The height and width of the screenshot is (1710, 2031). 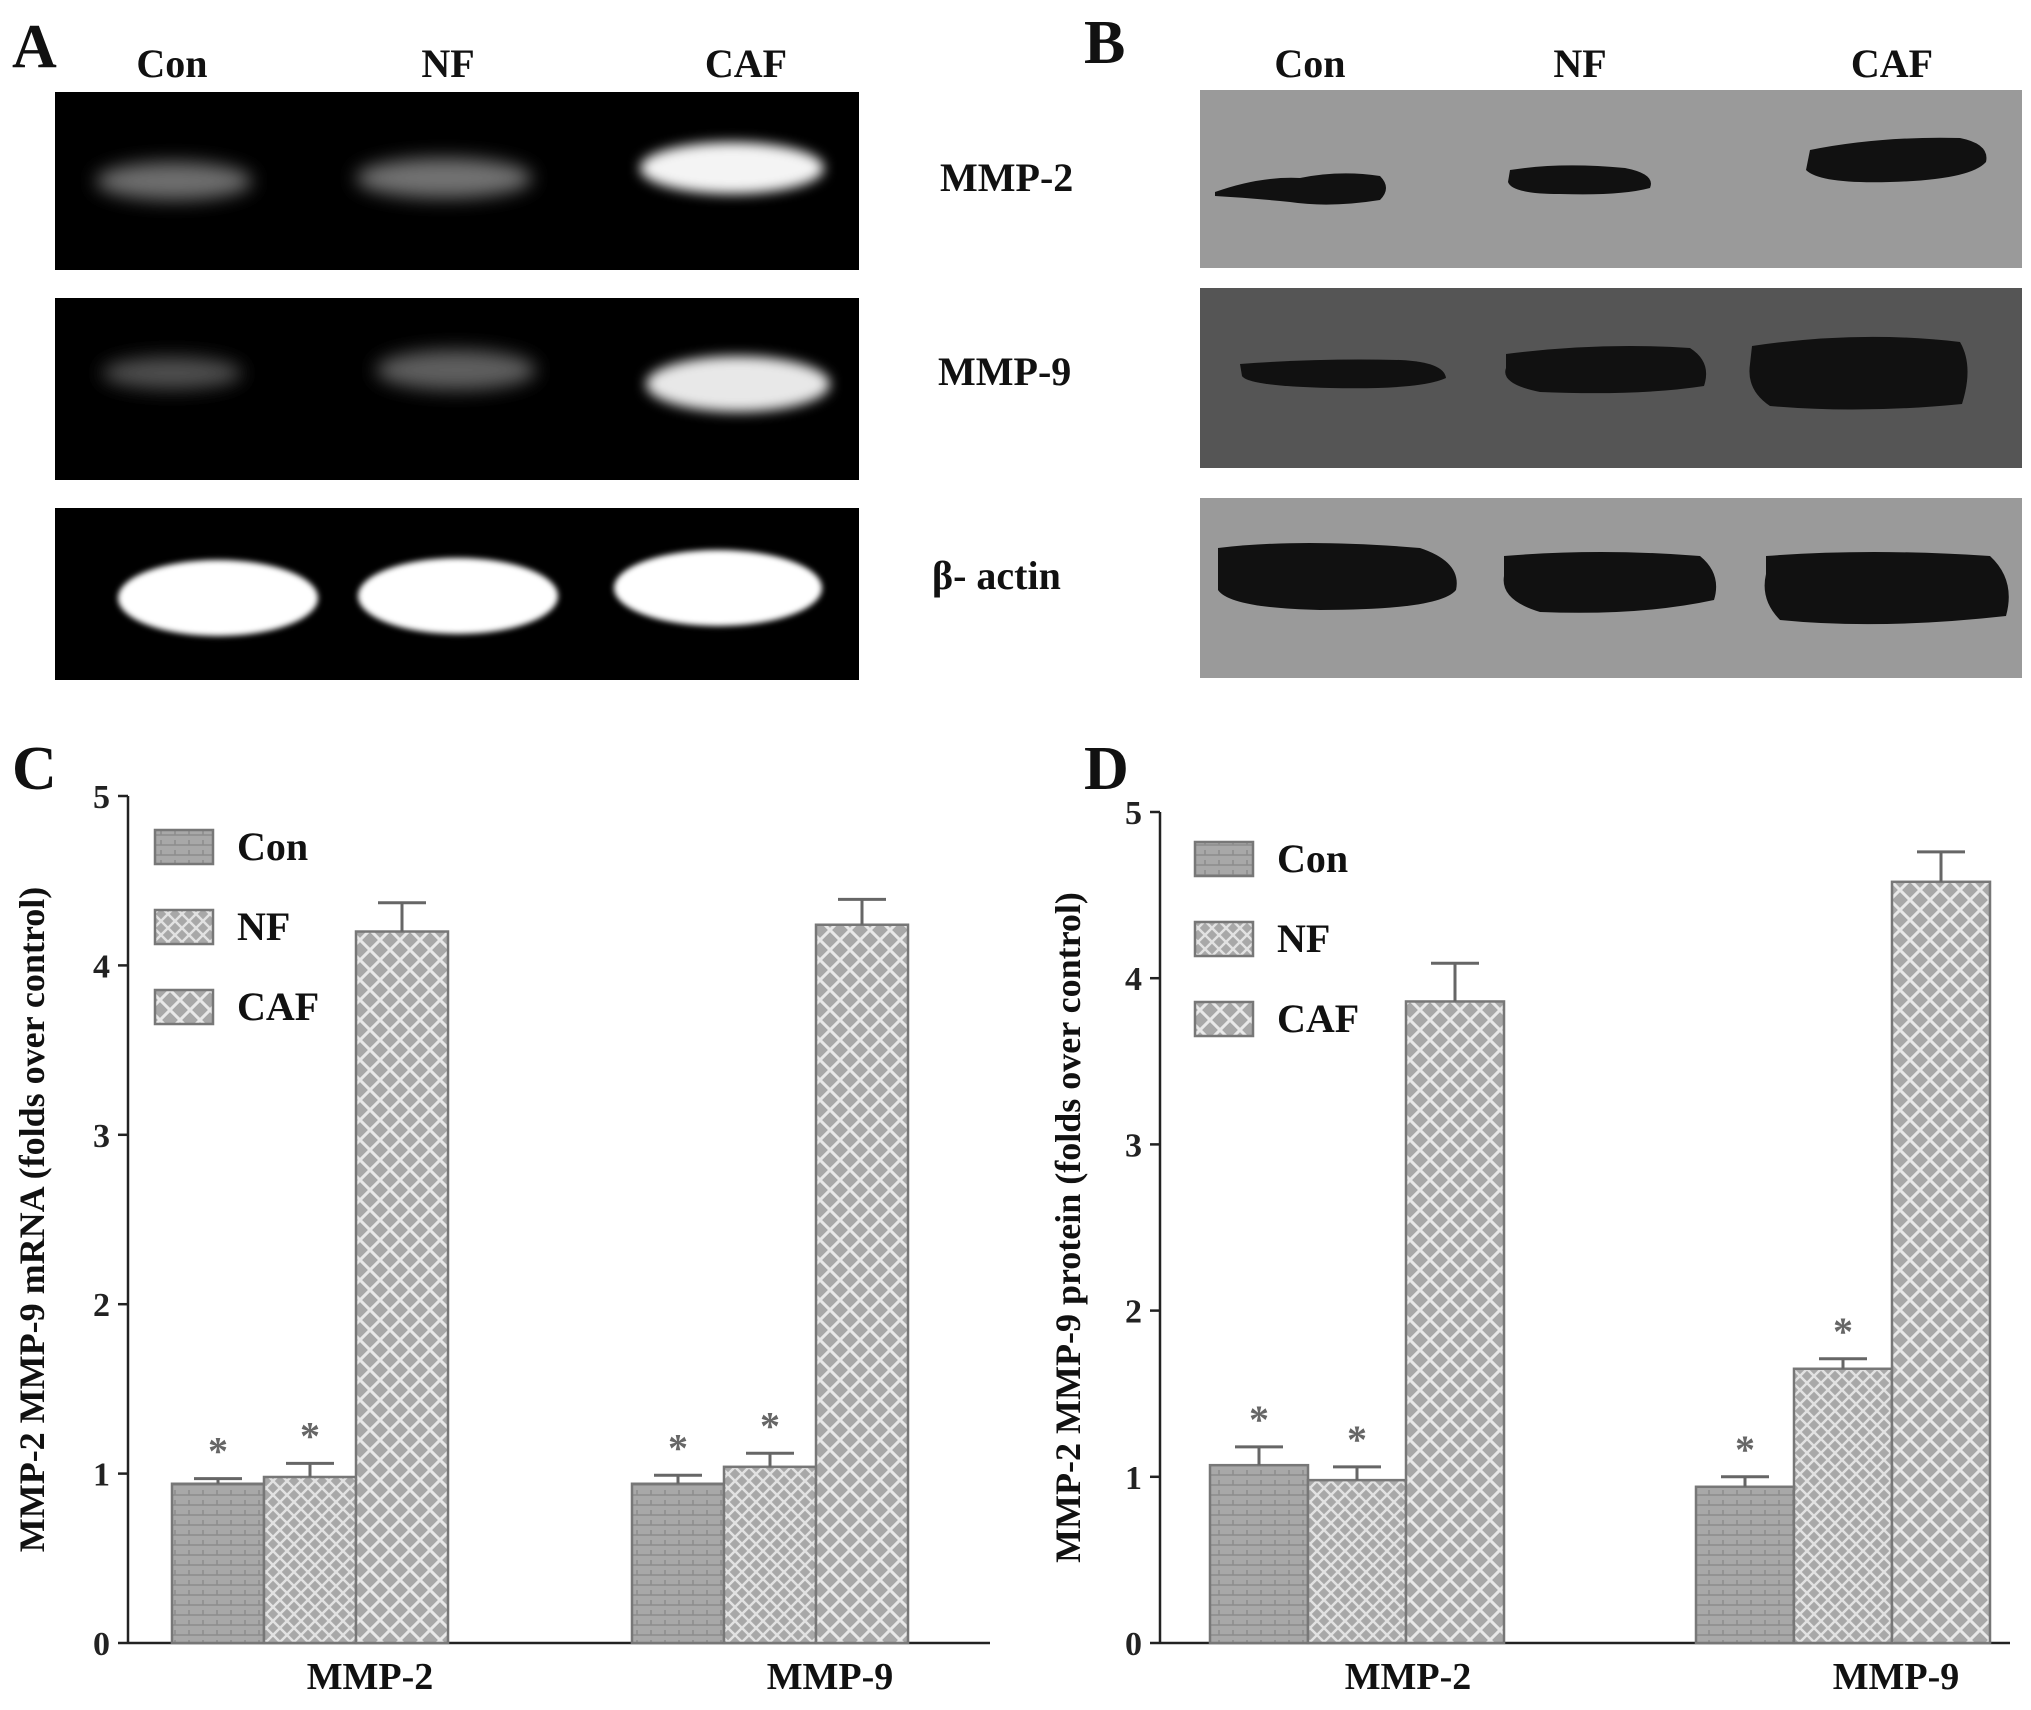 I want to click on gel-row-label-mmp9: MMP-9, so click(x=1005, y=371).